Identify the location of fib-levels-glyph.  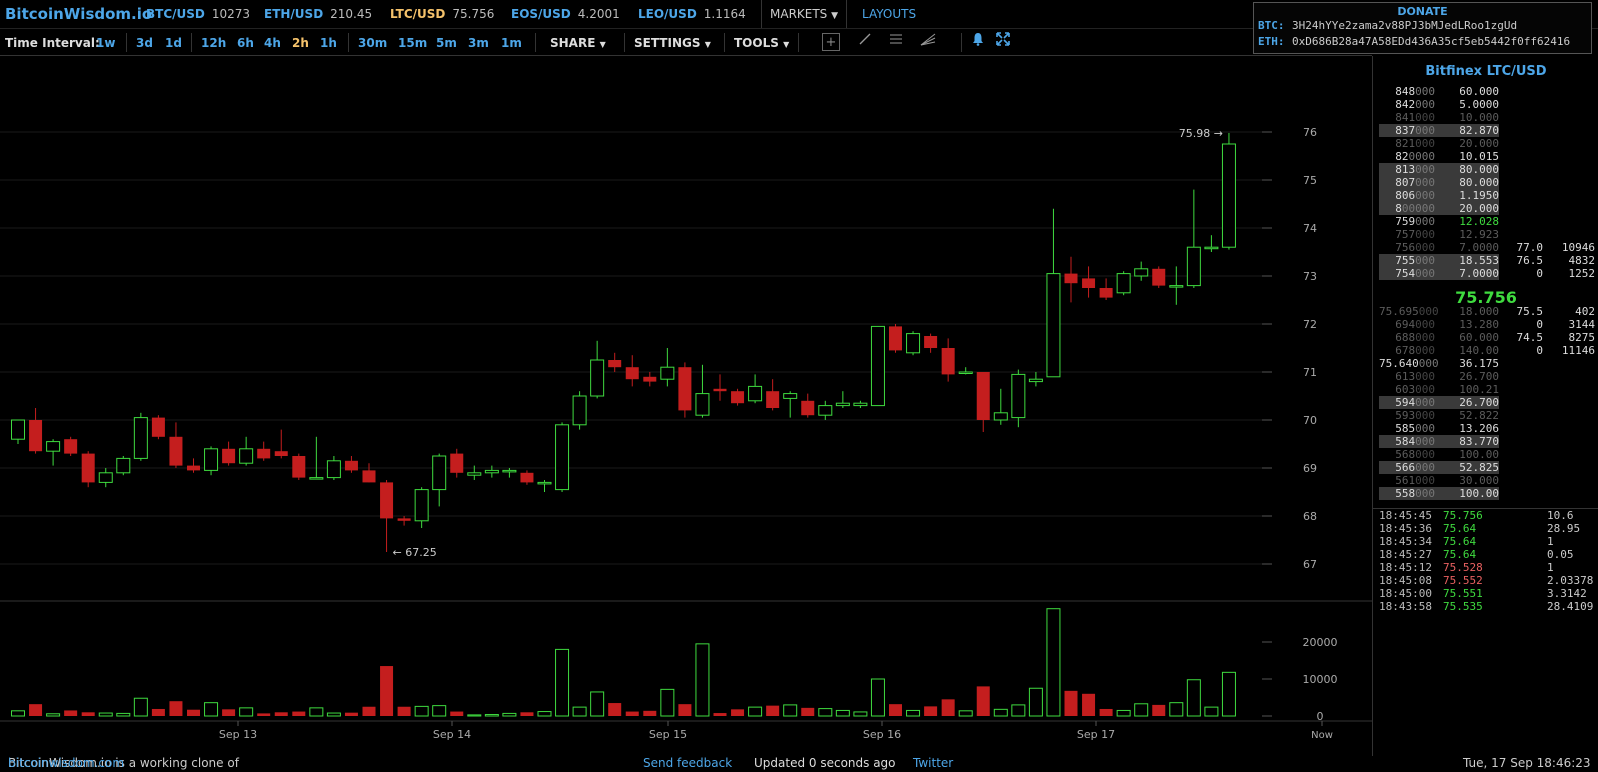
(896, 39).